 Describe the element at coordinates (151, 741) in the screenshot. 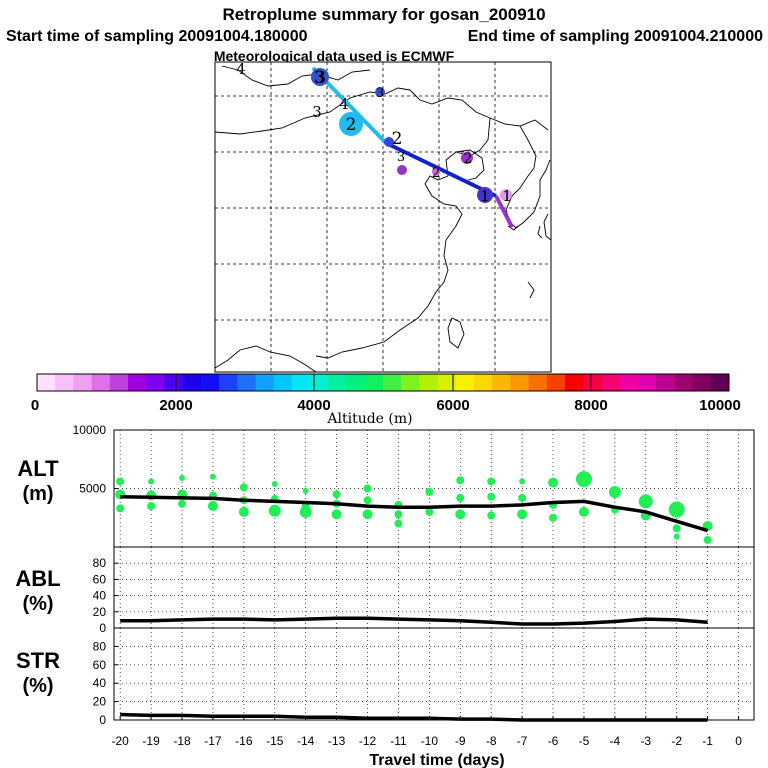

I see `x-tick-label: -19` at that location.